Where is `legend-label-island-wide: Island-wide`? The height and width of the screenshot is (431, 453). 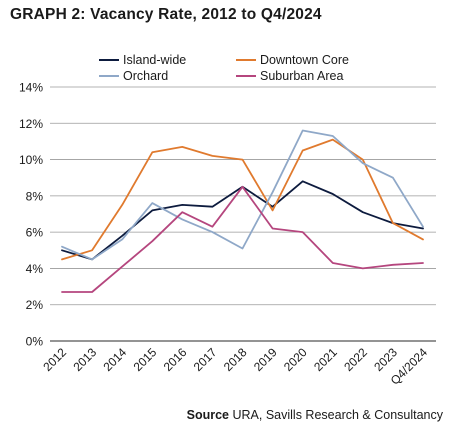
legend-label-island-wide: Island-wide is located at coordinates (155, 60).